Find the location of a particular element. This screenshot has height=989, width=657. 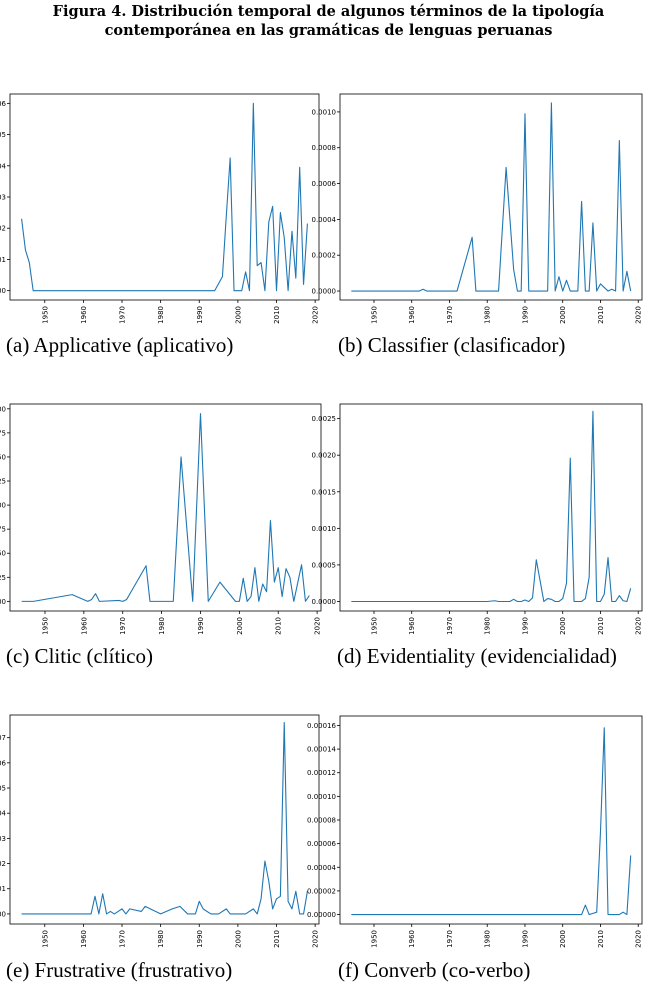

y-tick-label: 0.00006 is located at coordinates (321, 844).